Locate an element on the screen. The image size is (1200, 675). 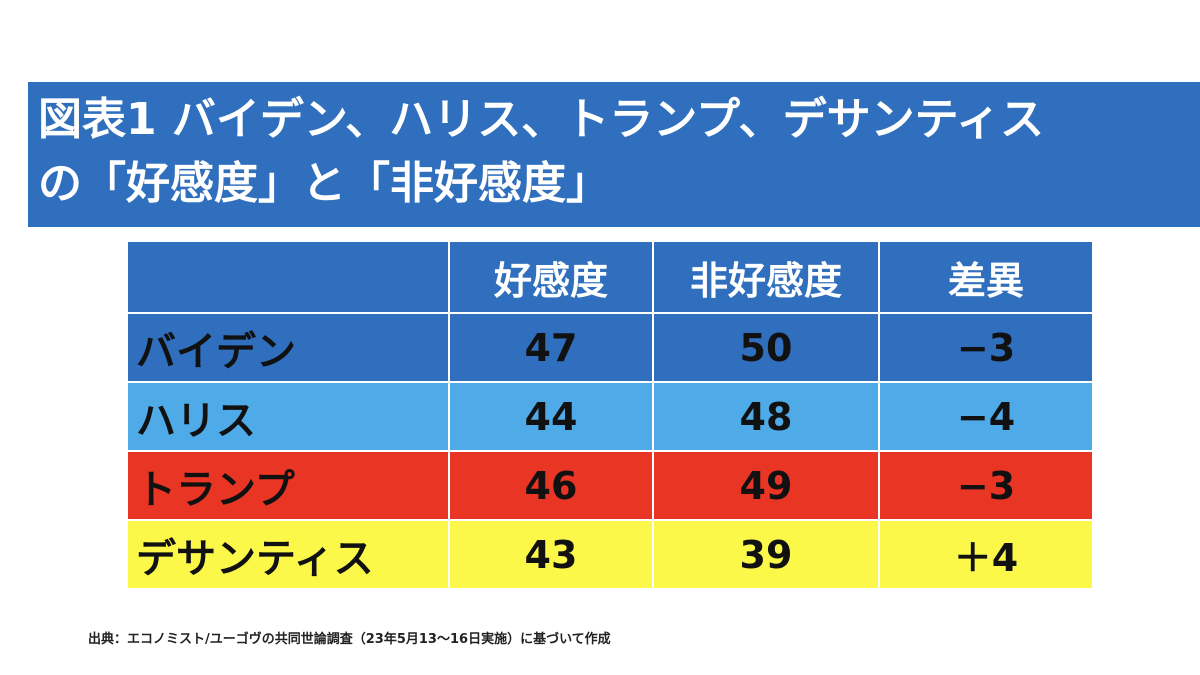
cell-unfavorable: 39 is located at coordinates (766, 554).